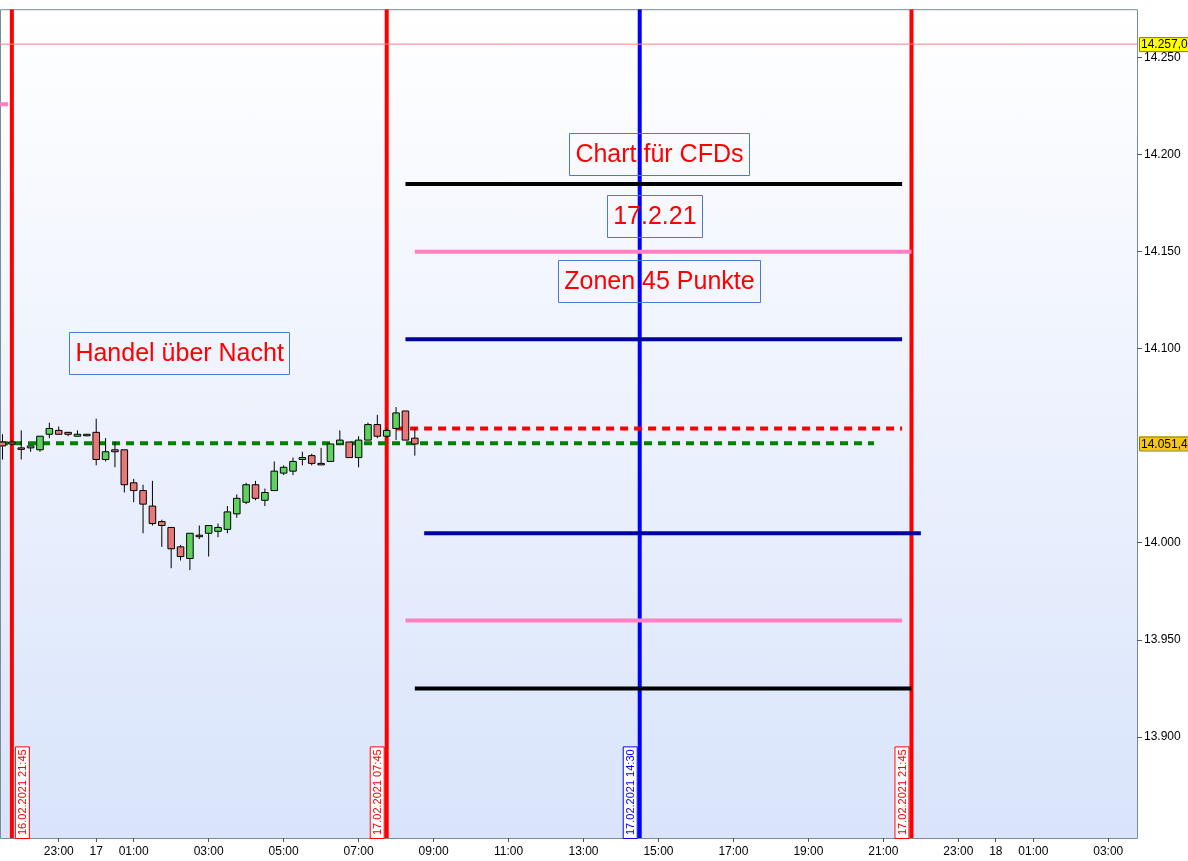  I want to click on x-tick-label: 15:00, so click(658, 850).